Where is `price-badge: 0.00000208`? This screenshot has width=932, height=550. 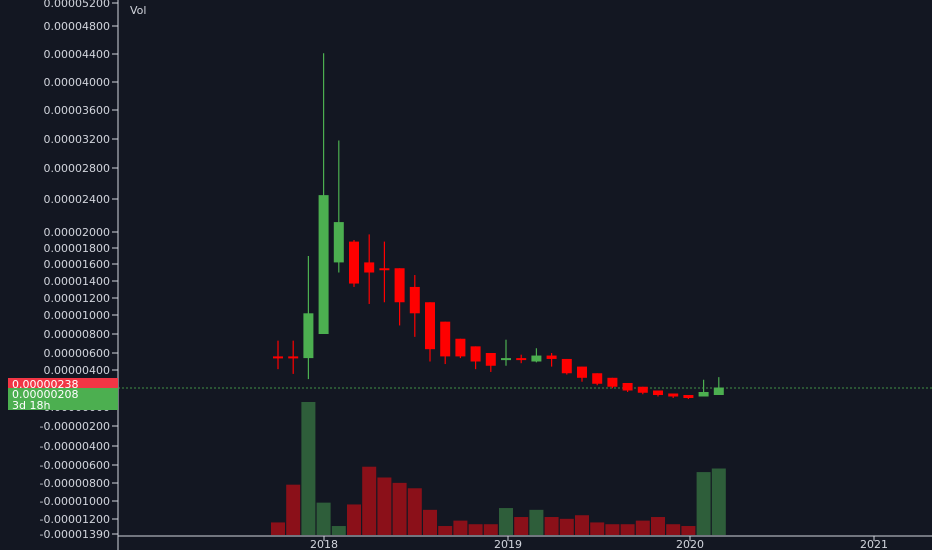 price-badge: 0.00000208 is located at coordinates (63, 394).